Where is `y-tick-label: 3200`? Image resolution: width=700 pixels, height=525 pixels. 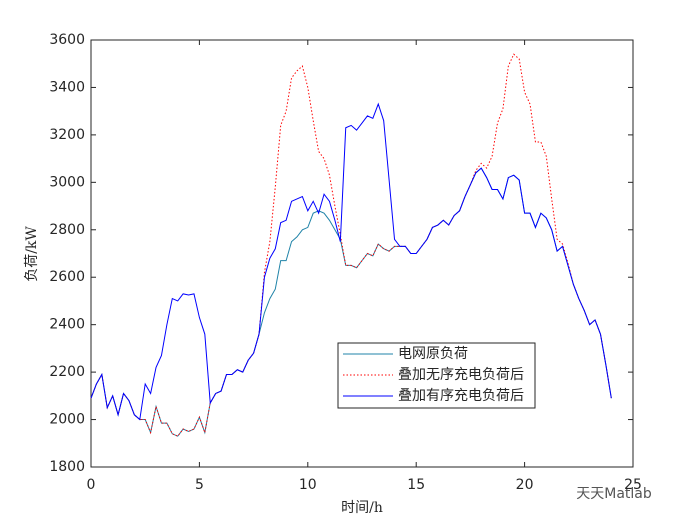
y-tick-label: 3200 is located at coordinates (67, 135).